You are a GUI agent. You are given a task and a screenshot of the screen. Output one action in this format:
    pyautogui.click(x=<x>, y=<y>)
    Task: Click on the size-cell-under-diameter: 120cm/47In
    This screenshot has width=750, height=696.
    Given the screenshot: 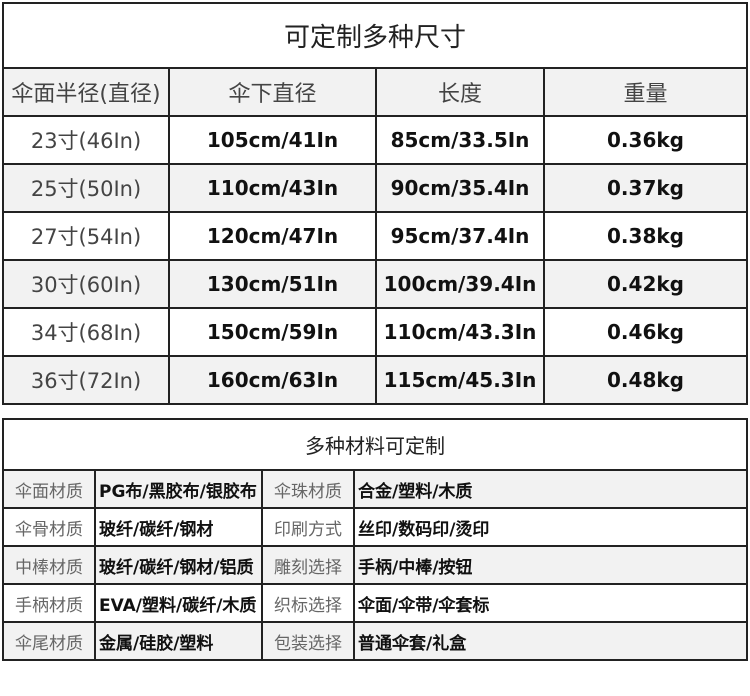 What is the action you would take?
    pyautogui.click(x=272, y=236)
    